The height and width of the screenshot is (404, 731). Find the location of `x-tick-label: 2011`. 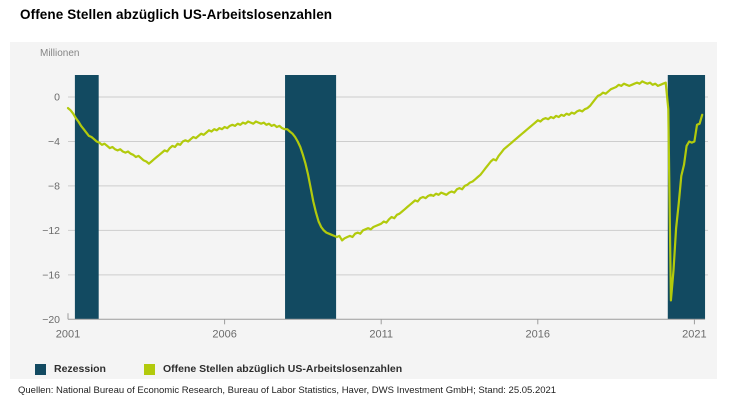

x-tick-label: 2011 is located at coordinates (381, 334).